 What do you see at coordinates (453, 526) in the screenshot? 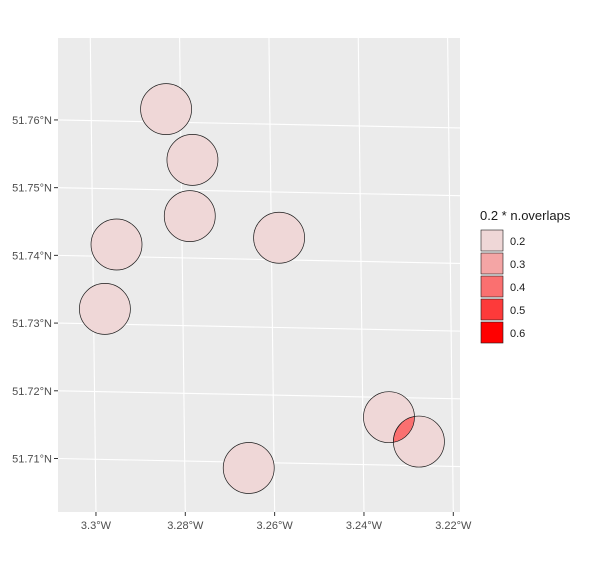
I see `x-tick-label: 3.22°W` at bounding box center [453, 526].